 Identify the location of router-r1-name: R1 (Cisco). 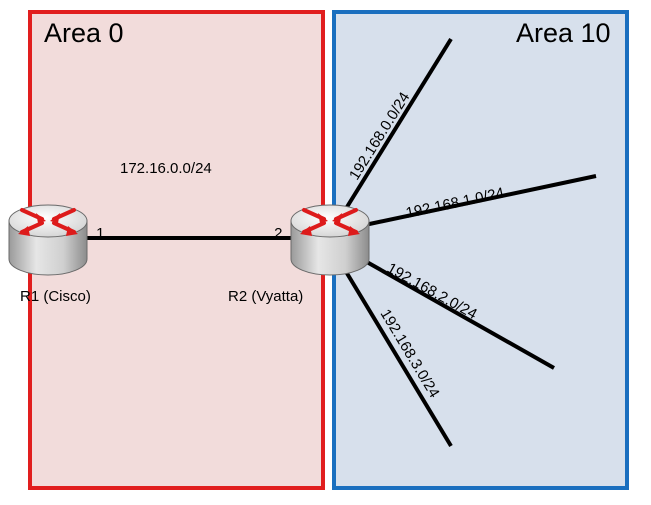
(55, 296).